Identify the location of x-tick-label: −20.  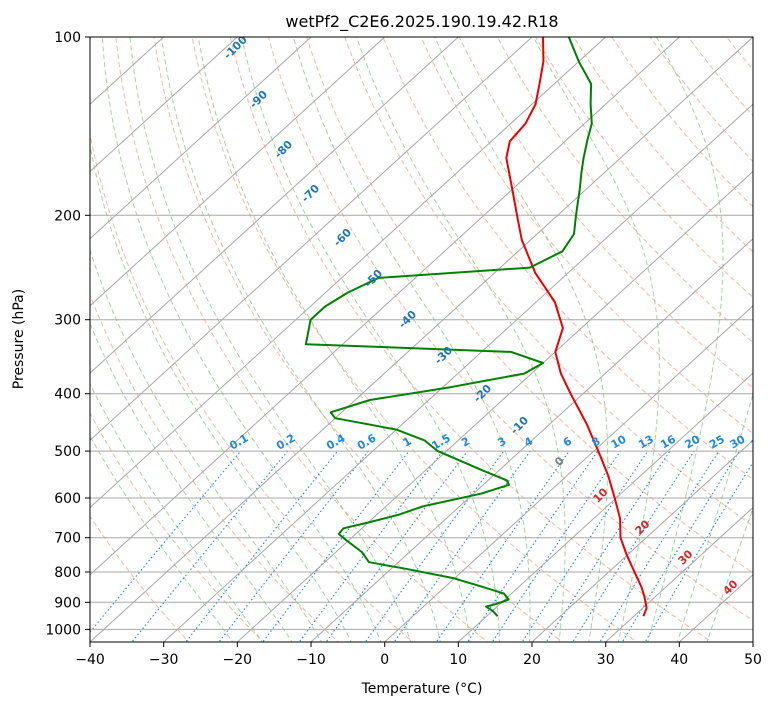
(238, 660).